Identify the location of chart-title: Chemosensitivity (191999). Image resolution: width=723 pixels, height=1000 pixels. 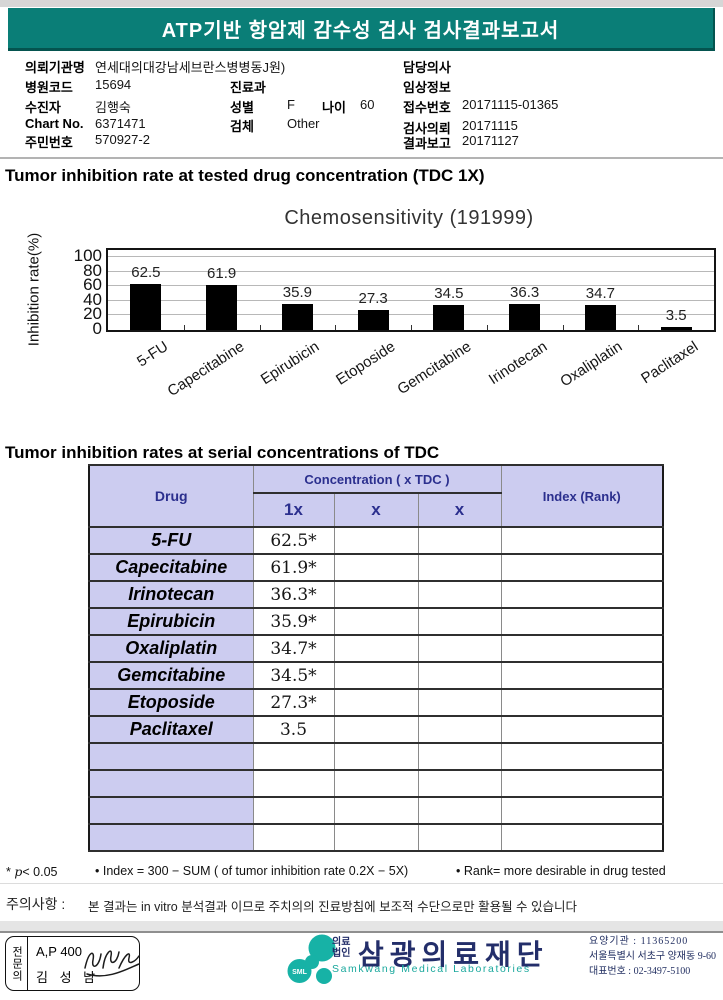
(409, 218).